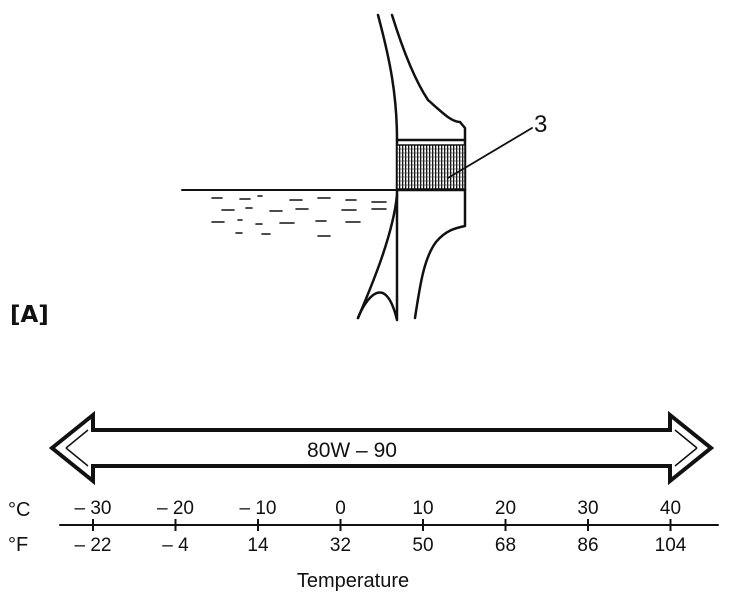  Describe the element at coordinates (19, 510) in the screenshot. I see `celsius-unit: °C` at that location.